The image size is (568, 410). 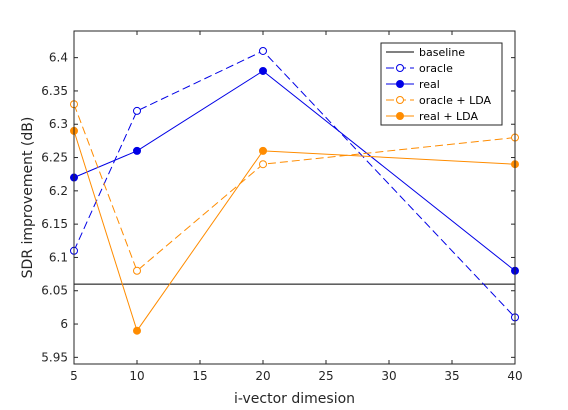 I want to click on x-tick-label: 25, so click(x=325, y=376).